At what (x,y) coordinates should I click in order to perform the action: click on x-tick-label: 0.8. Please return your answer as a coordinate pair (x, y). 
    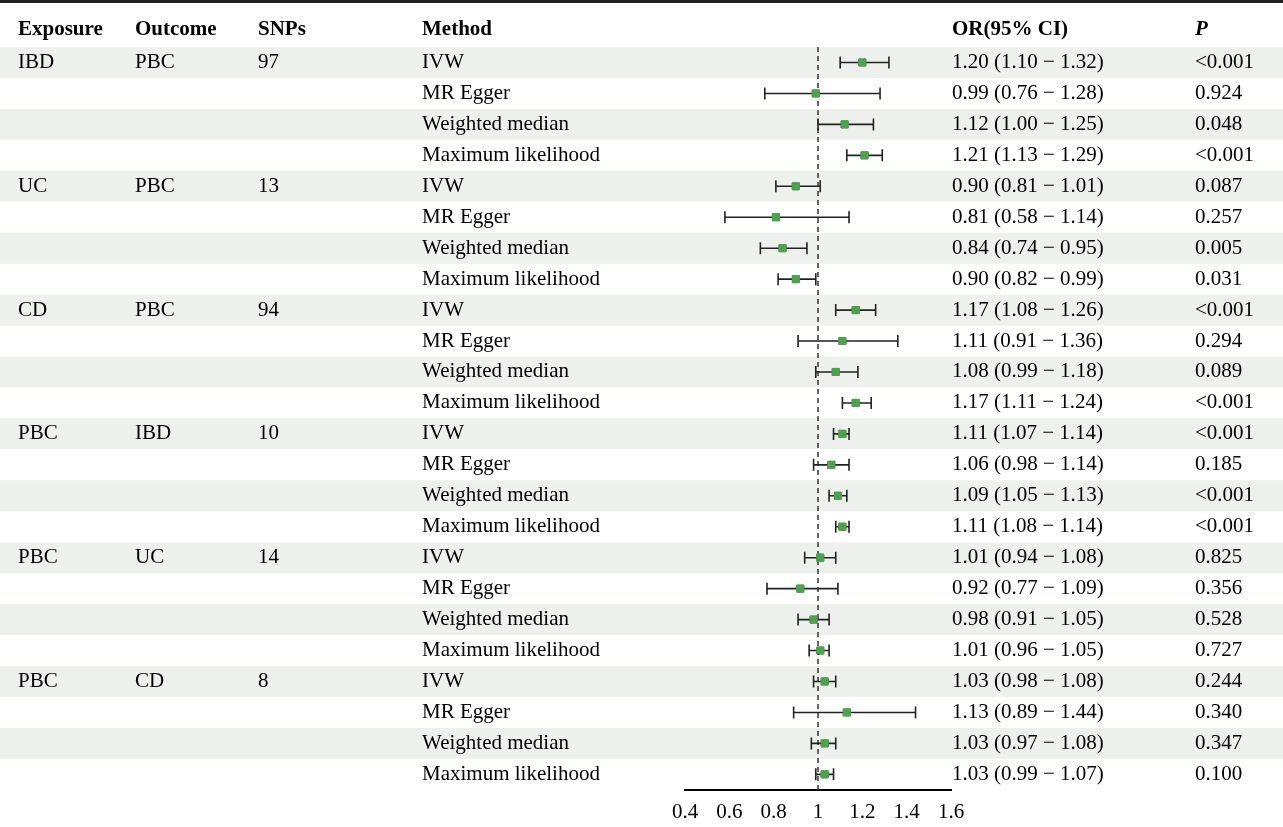
    Looking at the image, I should click on (773, 810).